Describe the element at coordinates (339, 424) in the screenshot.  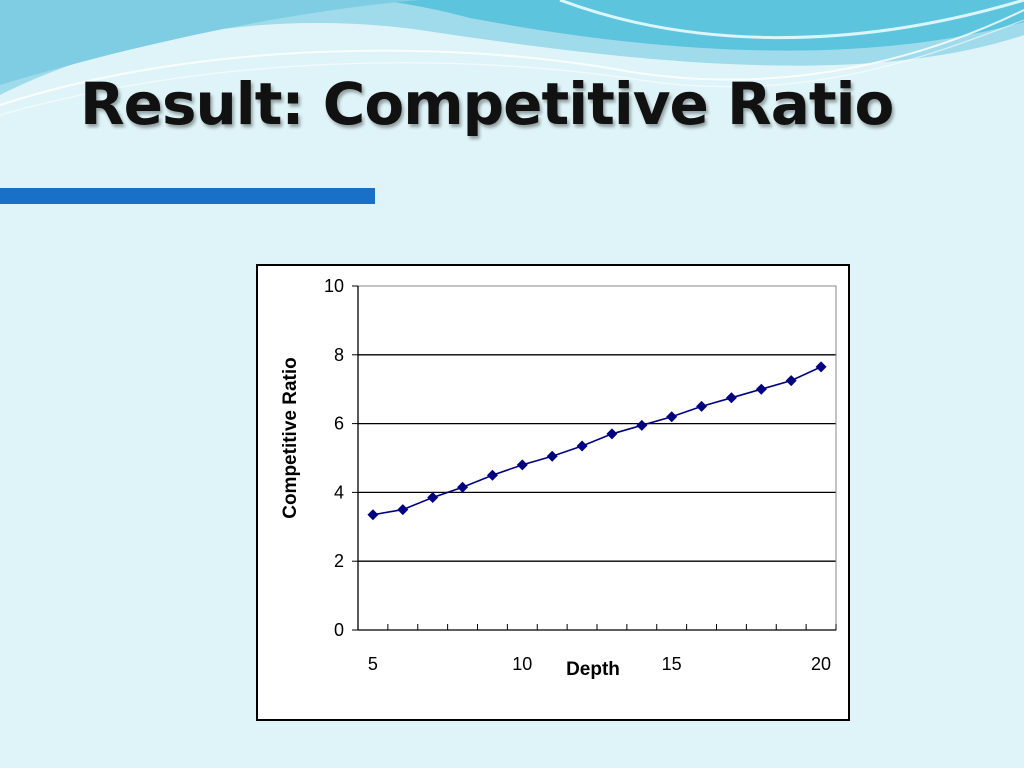
I see `y-tick-label: 6` at that location.